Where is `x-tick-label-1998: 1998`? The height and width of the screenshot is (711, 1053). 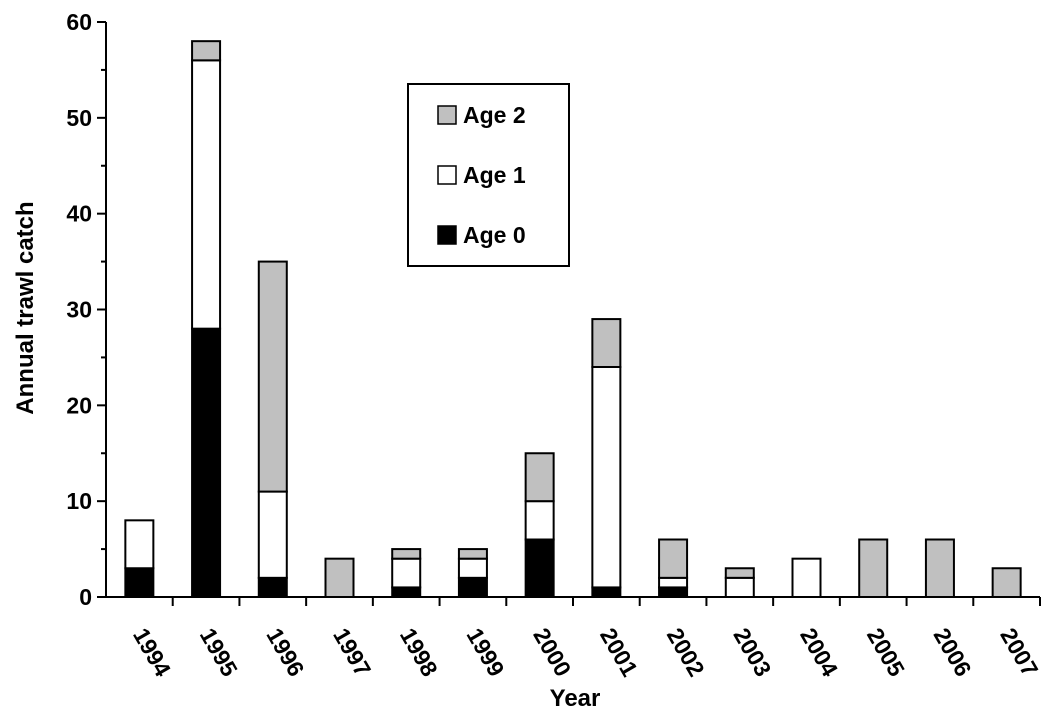
x-tick-label-1998: 1998 is located at coordinates (419, 652).